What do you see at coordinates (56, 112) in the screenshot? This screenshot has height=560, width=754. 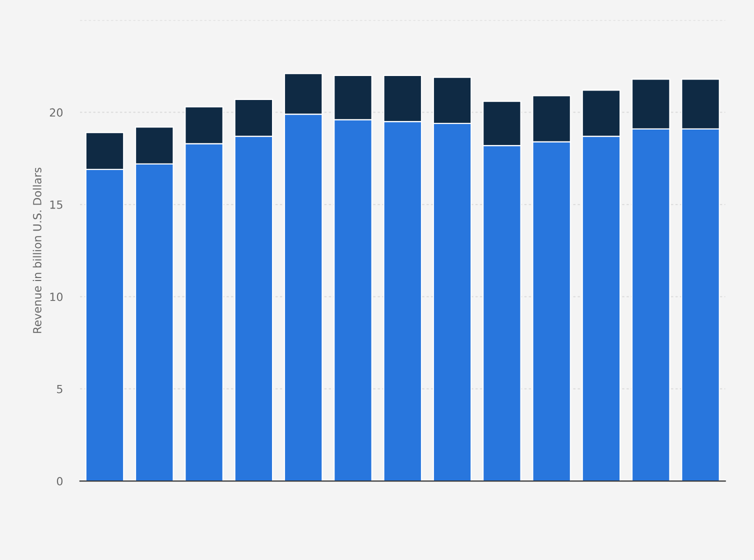 I see `y-tick-label: 20` at bounding box center [56, 112].